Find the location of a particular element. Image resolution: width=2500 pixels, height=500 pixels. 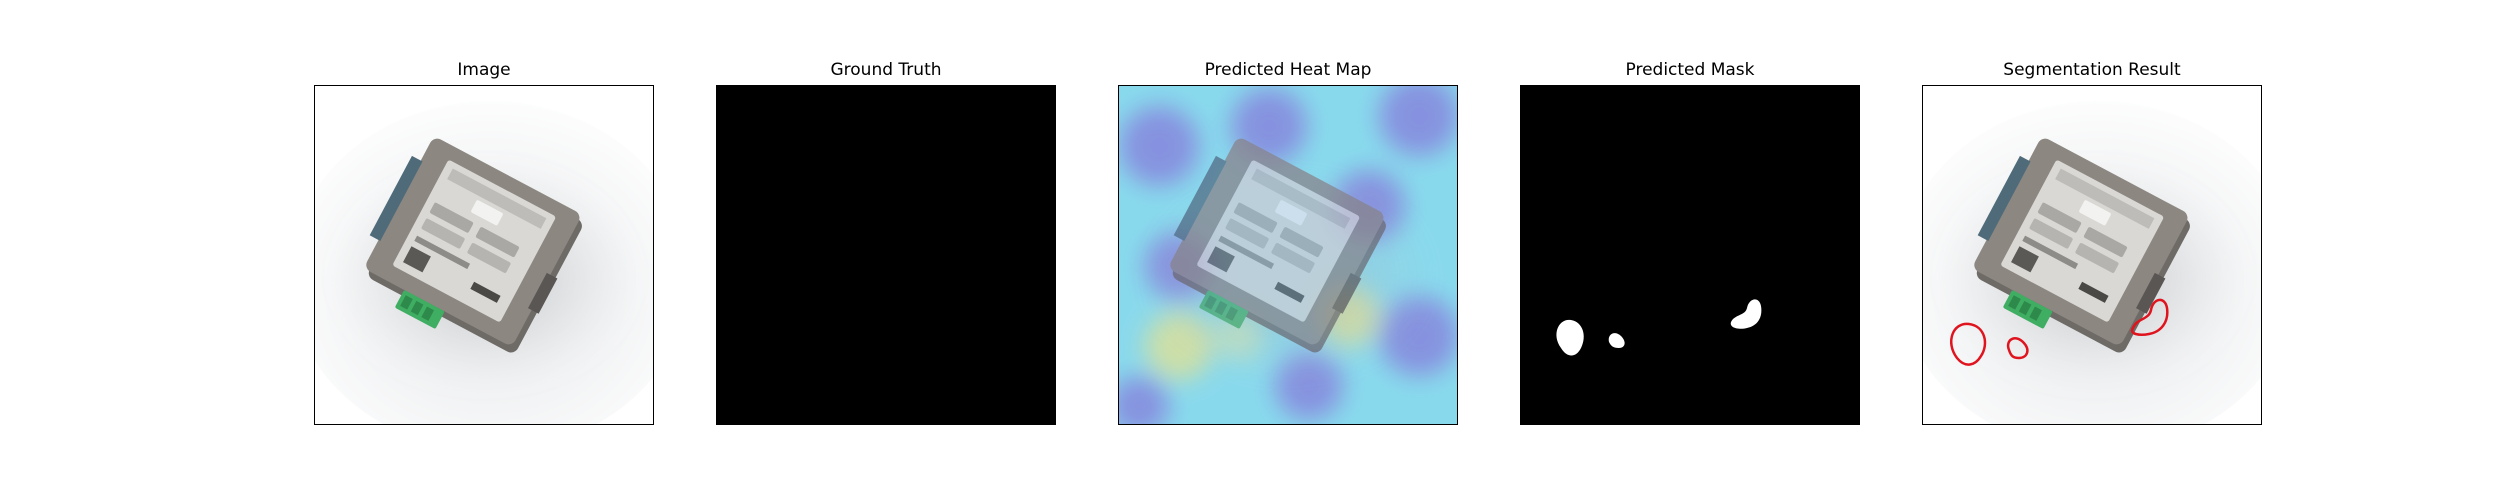

panel-title: Ground Truth is located at coordinates (886, 70).